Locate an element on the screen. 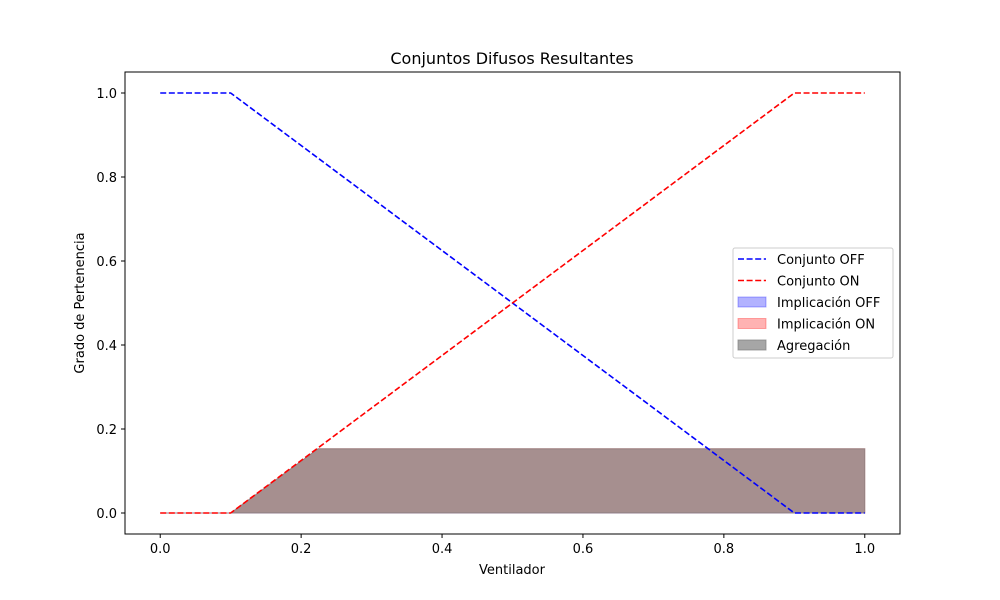  x-tick-label: 0.4 is located at coordinates (442, 549).